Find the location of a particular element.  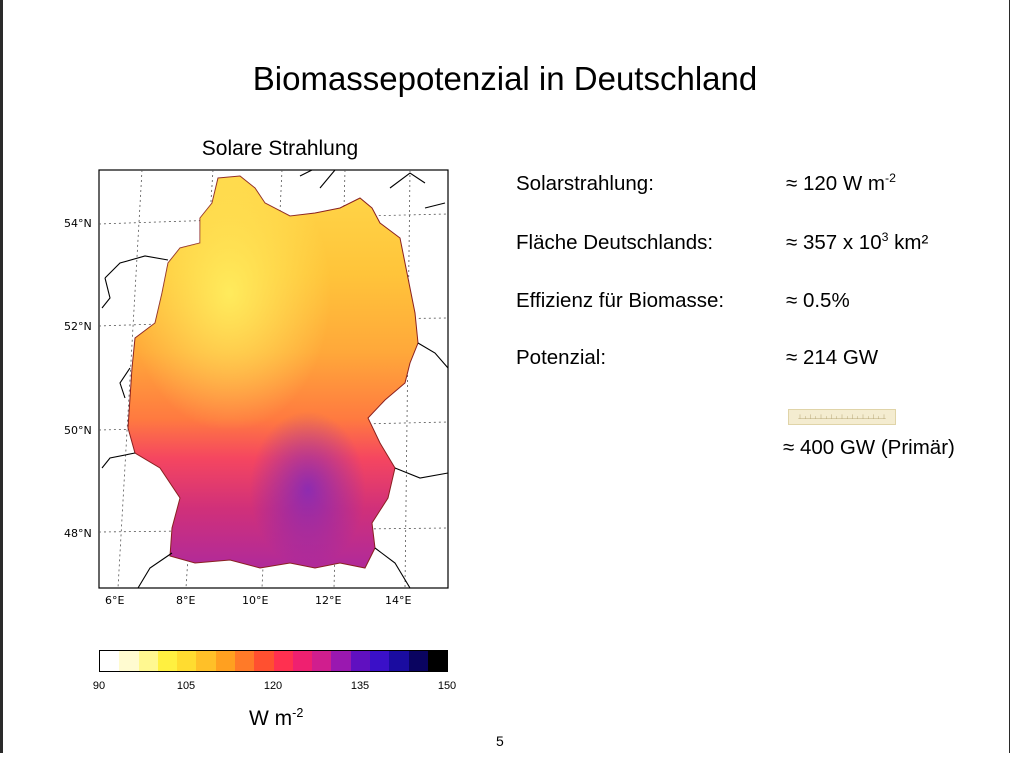

colorbar-unit: W m-2 is located at coordinates (276, 719).